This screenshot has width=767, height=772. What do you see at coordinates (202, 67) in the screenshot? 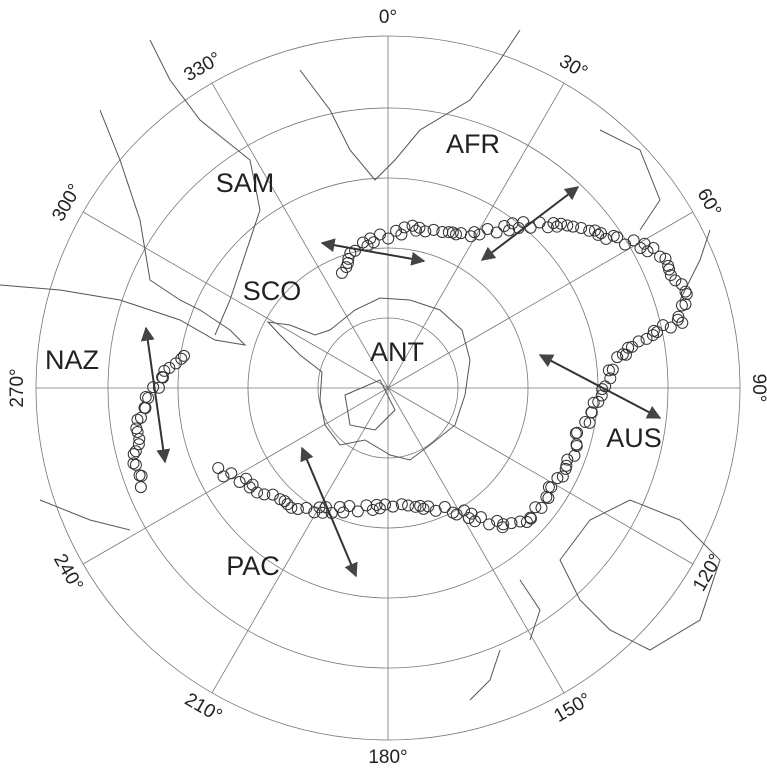
I see `longitude-label: 330°` at bounding box center [202, 67].